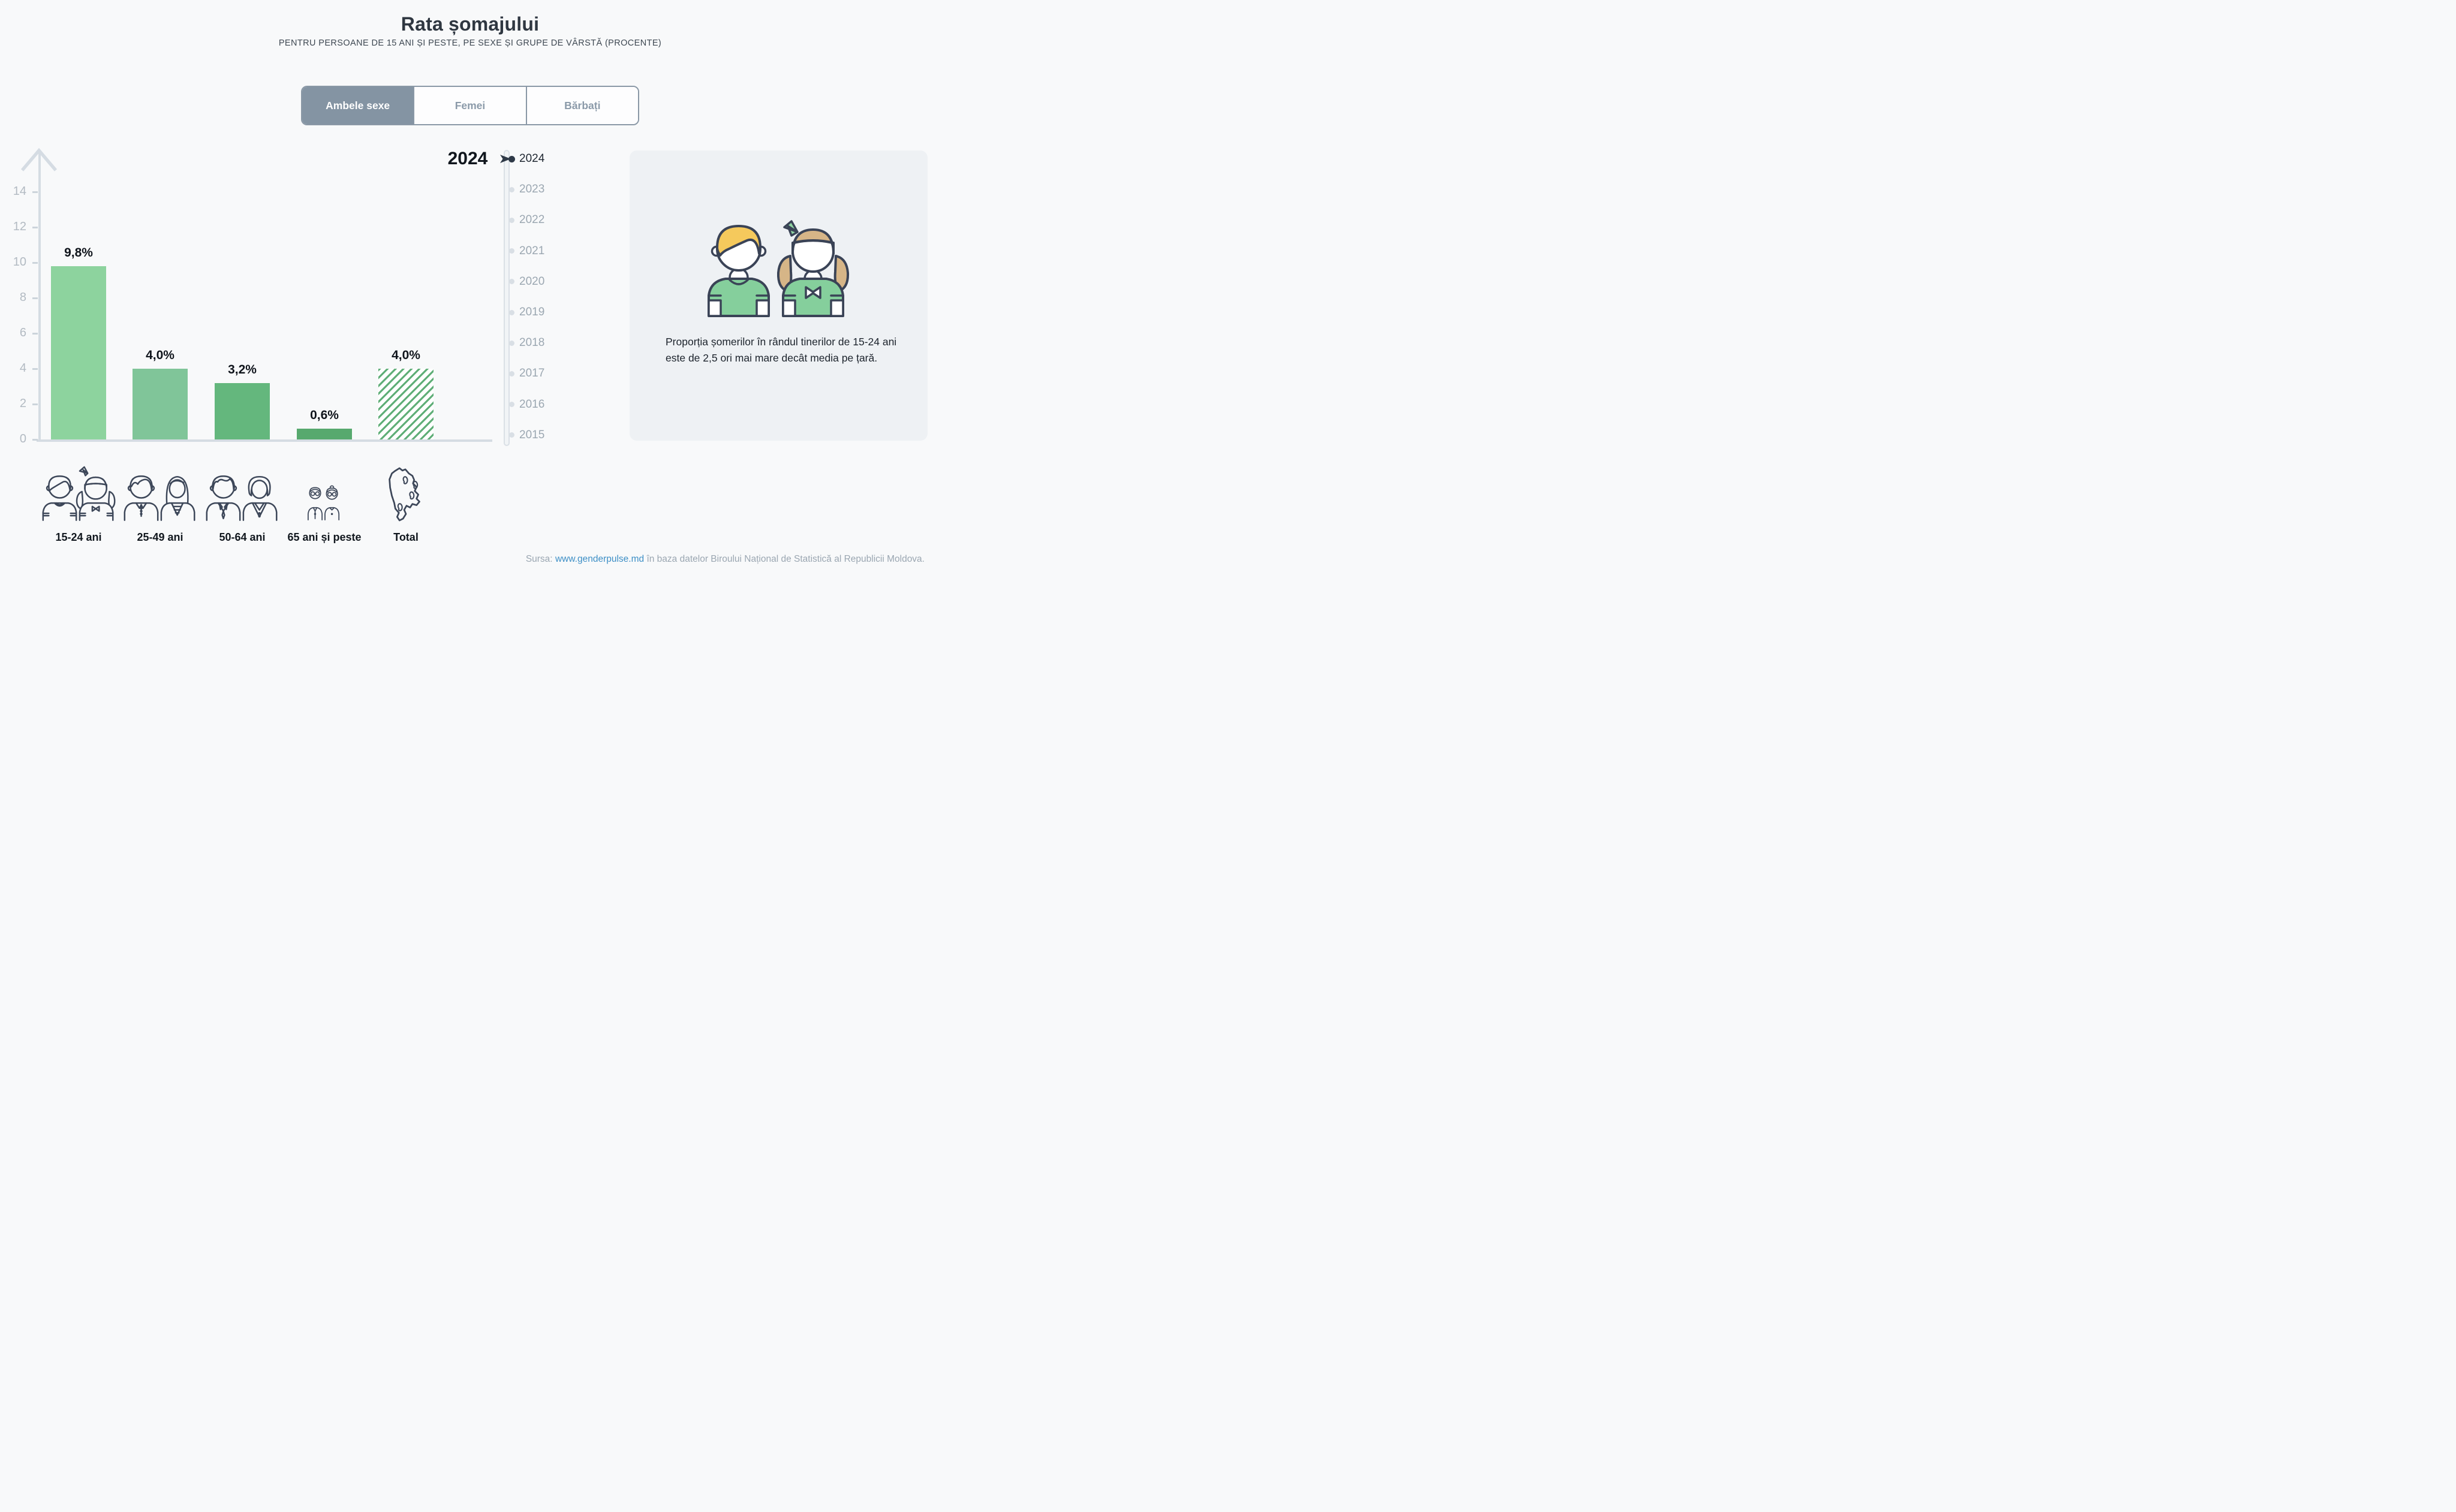  What do you see at coordinates (511, 220) in the screenshot?
I see `timeline-dot-2022` at bounding box center [511, 220].